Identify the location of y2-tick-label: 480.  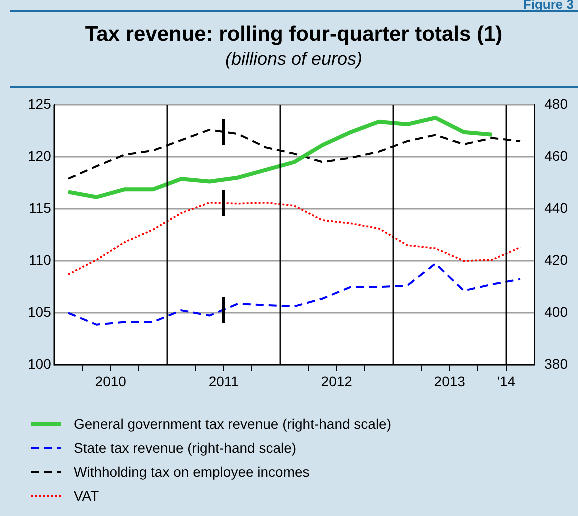
(556, 104).